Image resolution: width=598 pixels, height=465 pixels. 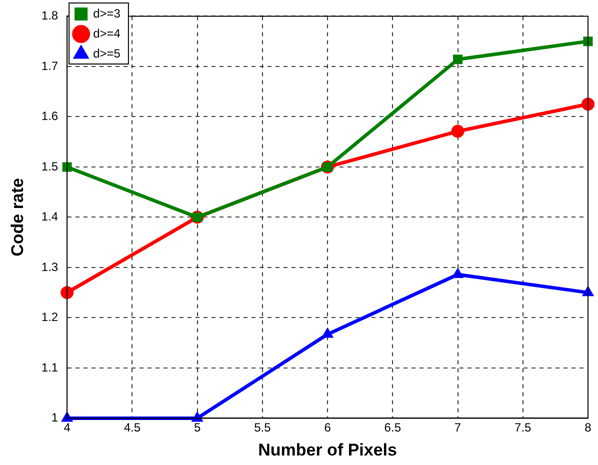 I want to click on y-tick-label: 1.2, so click(x=49, y=317).